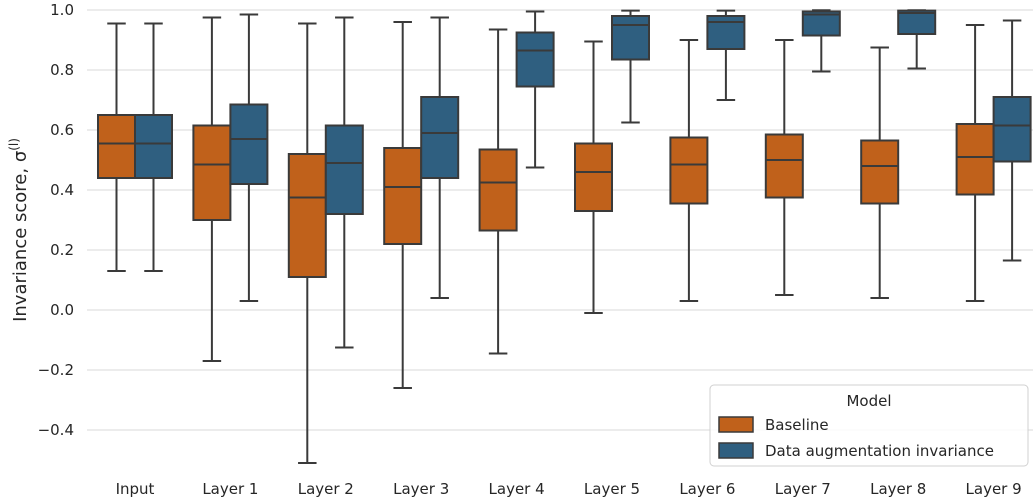 The width and height of the screenshot is (1033, 499). I want to click on x-tick-label: Input, so click(135, 489).